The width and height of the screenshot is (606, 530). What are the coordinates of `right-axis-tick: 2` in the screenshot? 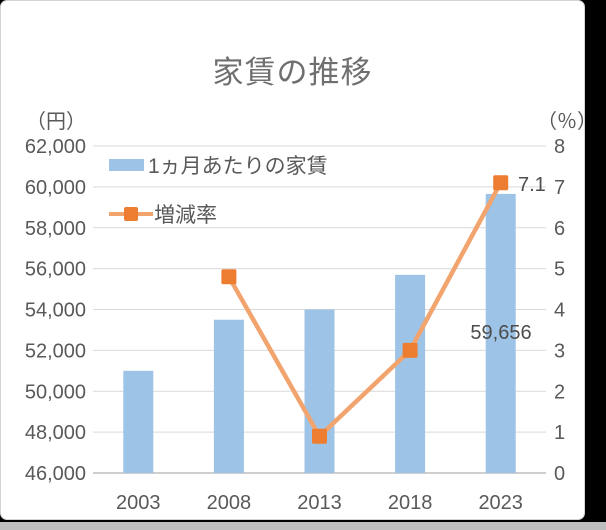 It's located at (559, 392).